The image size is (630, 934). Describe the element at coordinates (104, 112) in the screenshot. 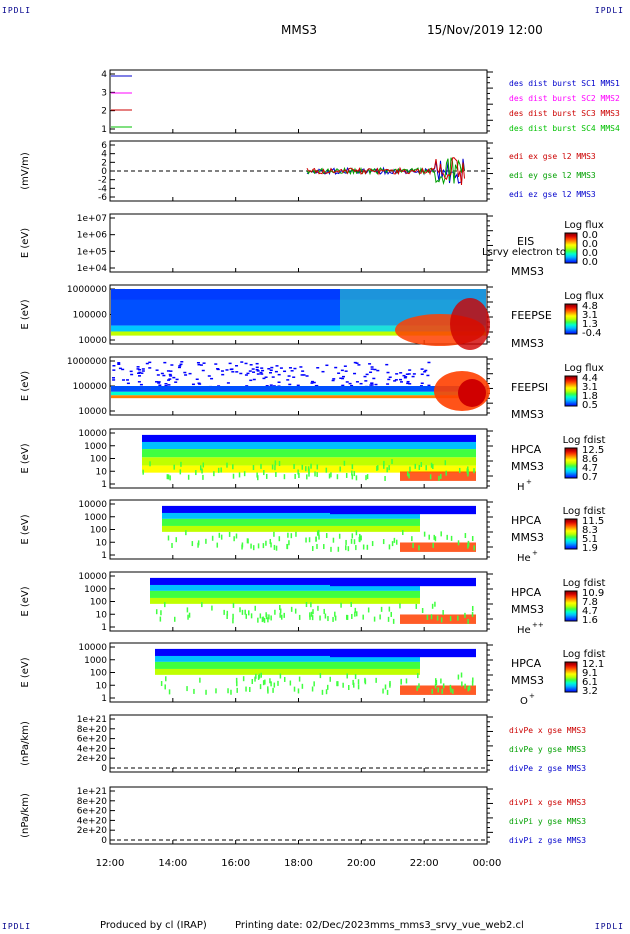

I see `y-tick-label: 2` at that location.